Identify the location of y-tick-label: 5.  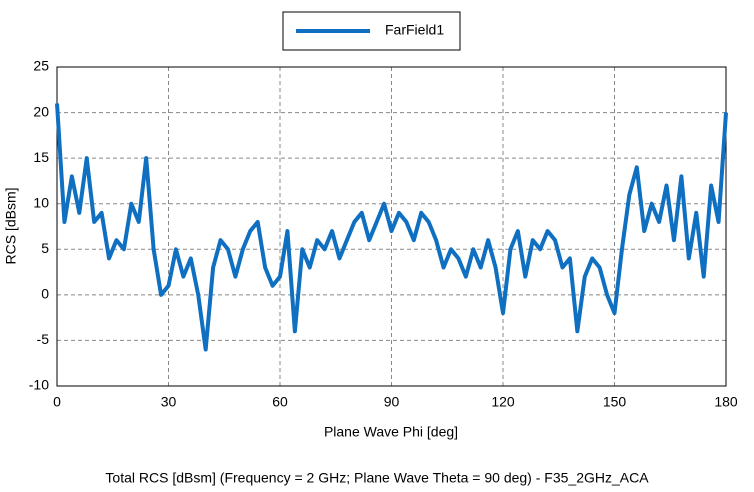
(45, 248).